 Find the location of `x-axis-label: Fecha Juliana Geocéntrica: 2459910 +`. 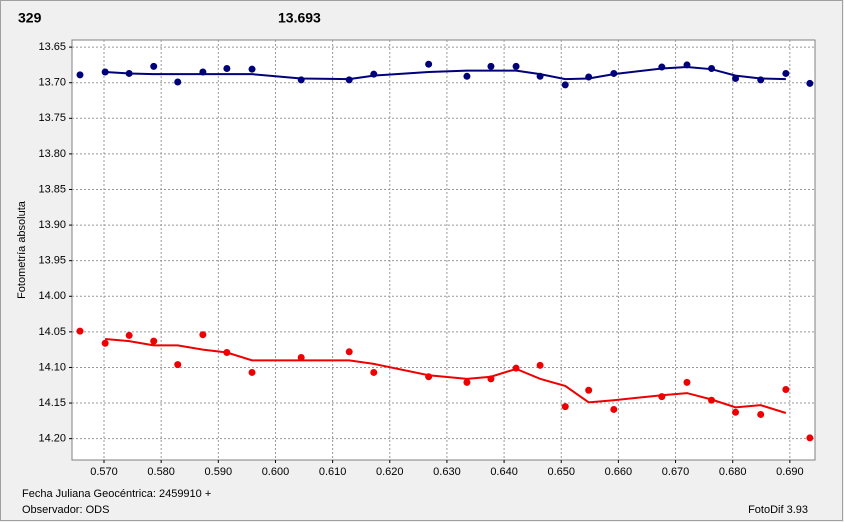

x-axis-label: Fecha Juliana Geocéntrica: 2459910 + is located at coordinates (116, 494).